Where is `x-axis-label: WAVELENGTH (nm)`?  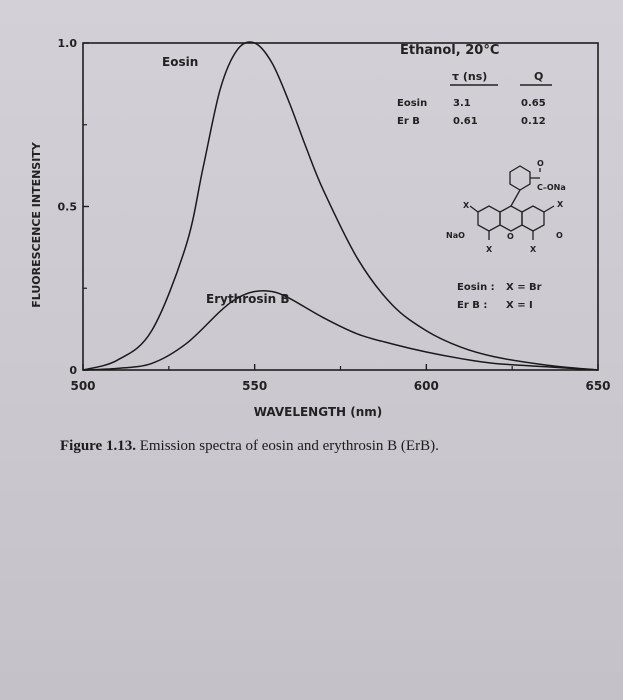 x-axis-label: WAVELENGTH (nm) is located at coordinates (318, 412).